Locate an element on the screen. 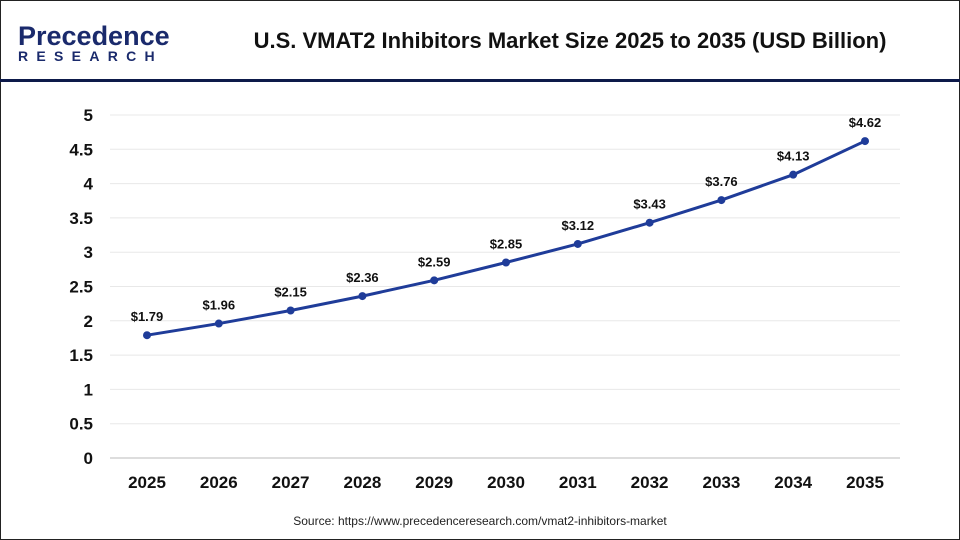  y-tick-label: 0.5 is located at coordinates (81, 424).